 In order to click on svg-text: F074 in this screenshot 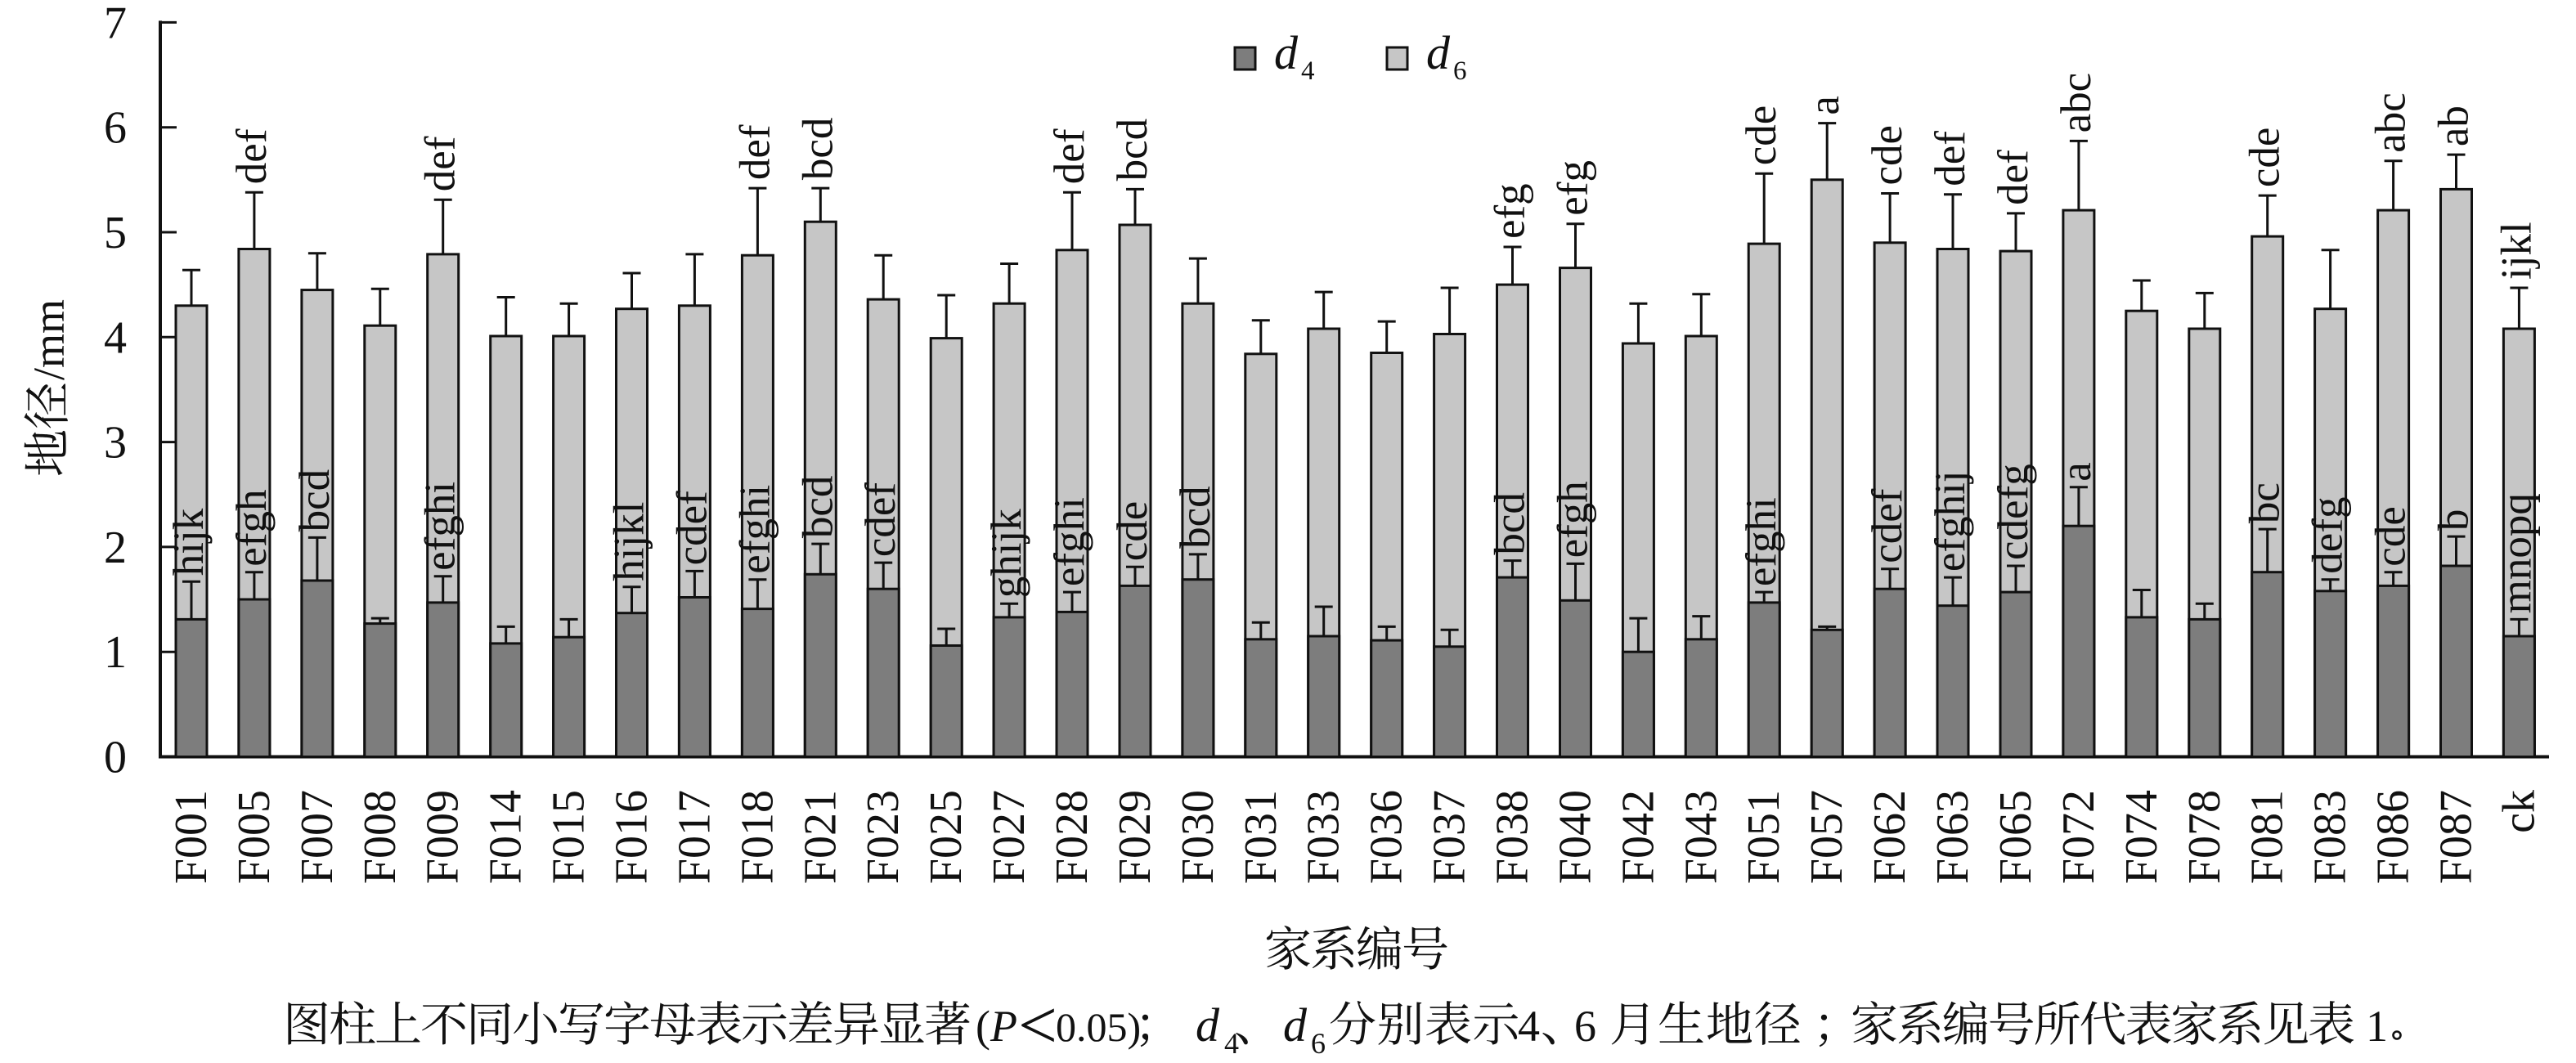, I will do `click(2142, 837)`.